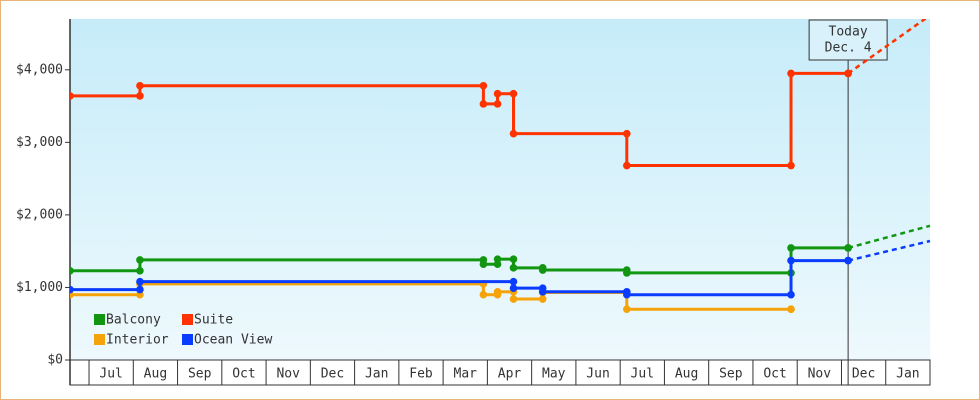  Describe the element at coordinates (213, 320) in the screenshot. I see `legend-label: Suite` at that location.